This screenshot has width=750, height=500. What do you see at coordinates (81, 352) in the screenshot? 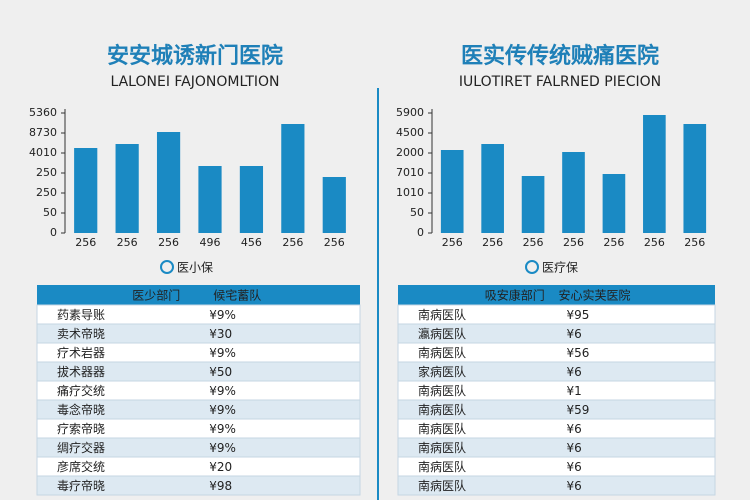
I see `row-cell: 疗术岩器` at bounding box center [81, 352].